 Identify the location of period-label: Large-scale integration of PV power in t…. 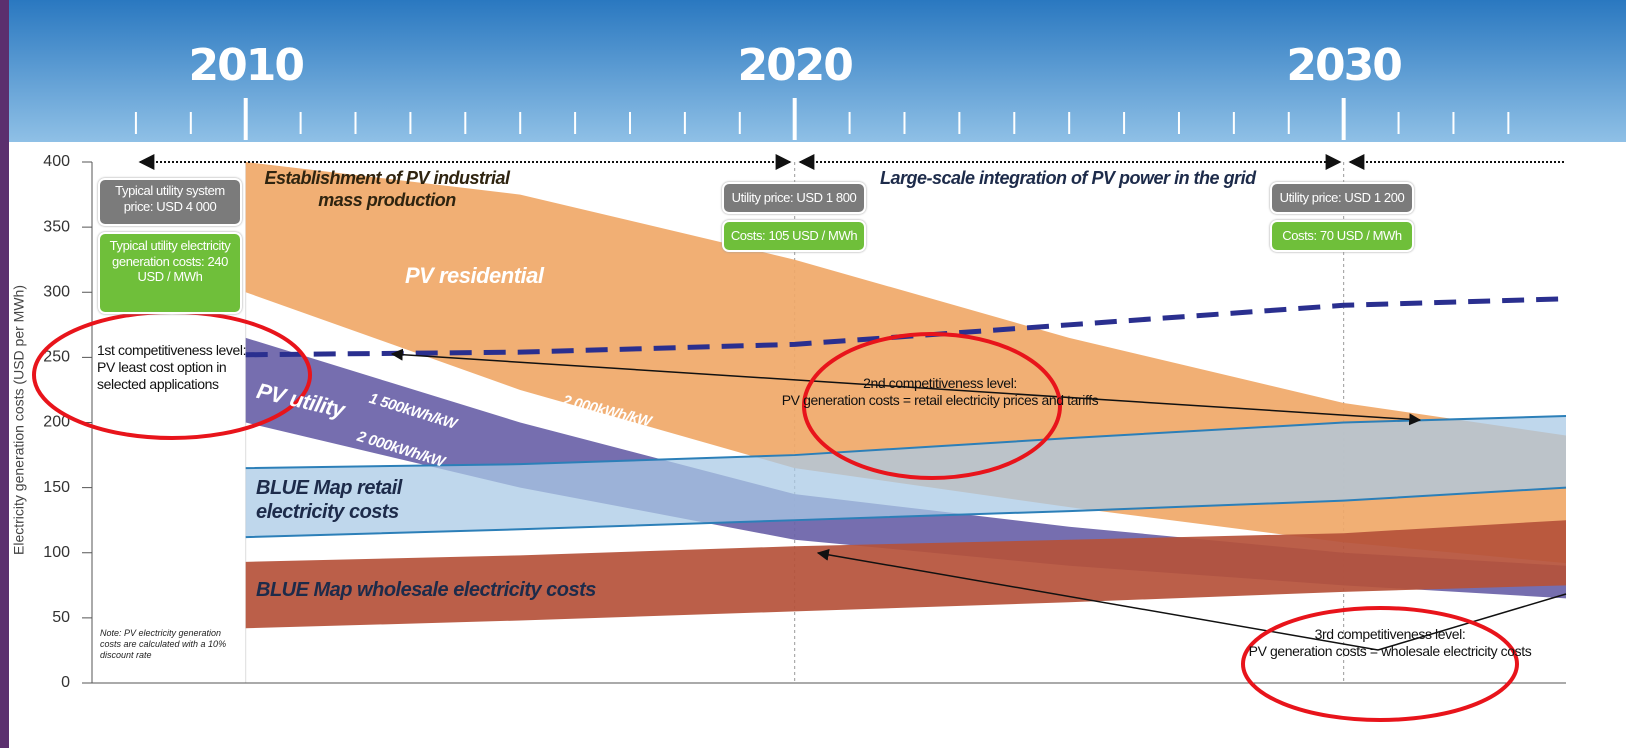
(1068, 178).